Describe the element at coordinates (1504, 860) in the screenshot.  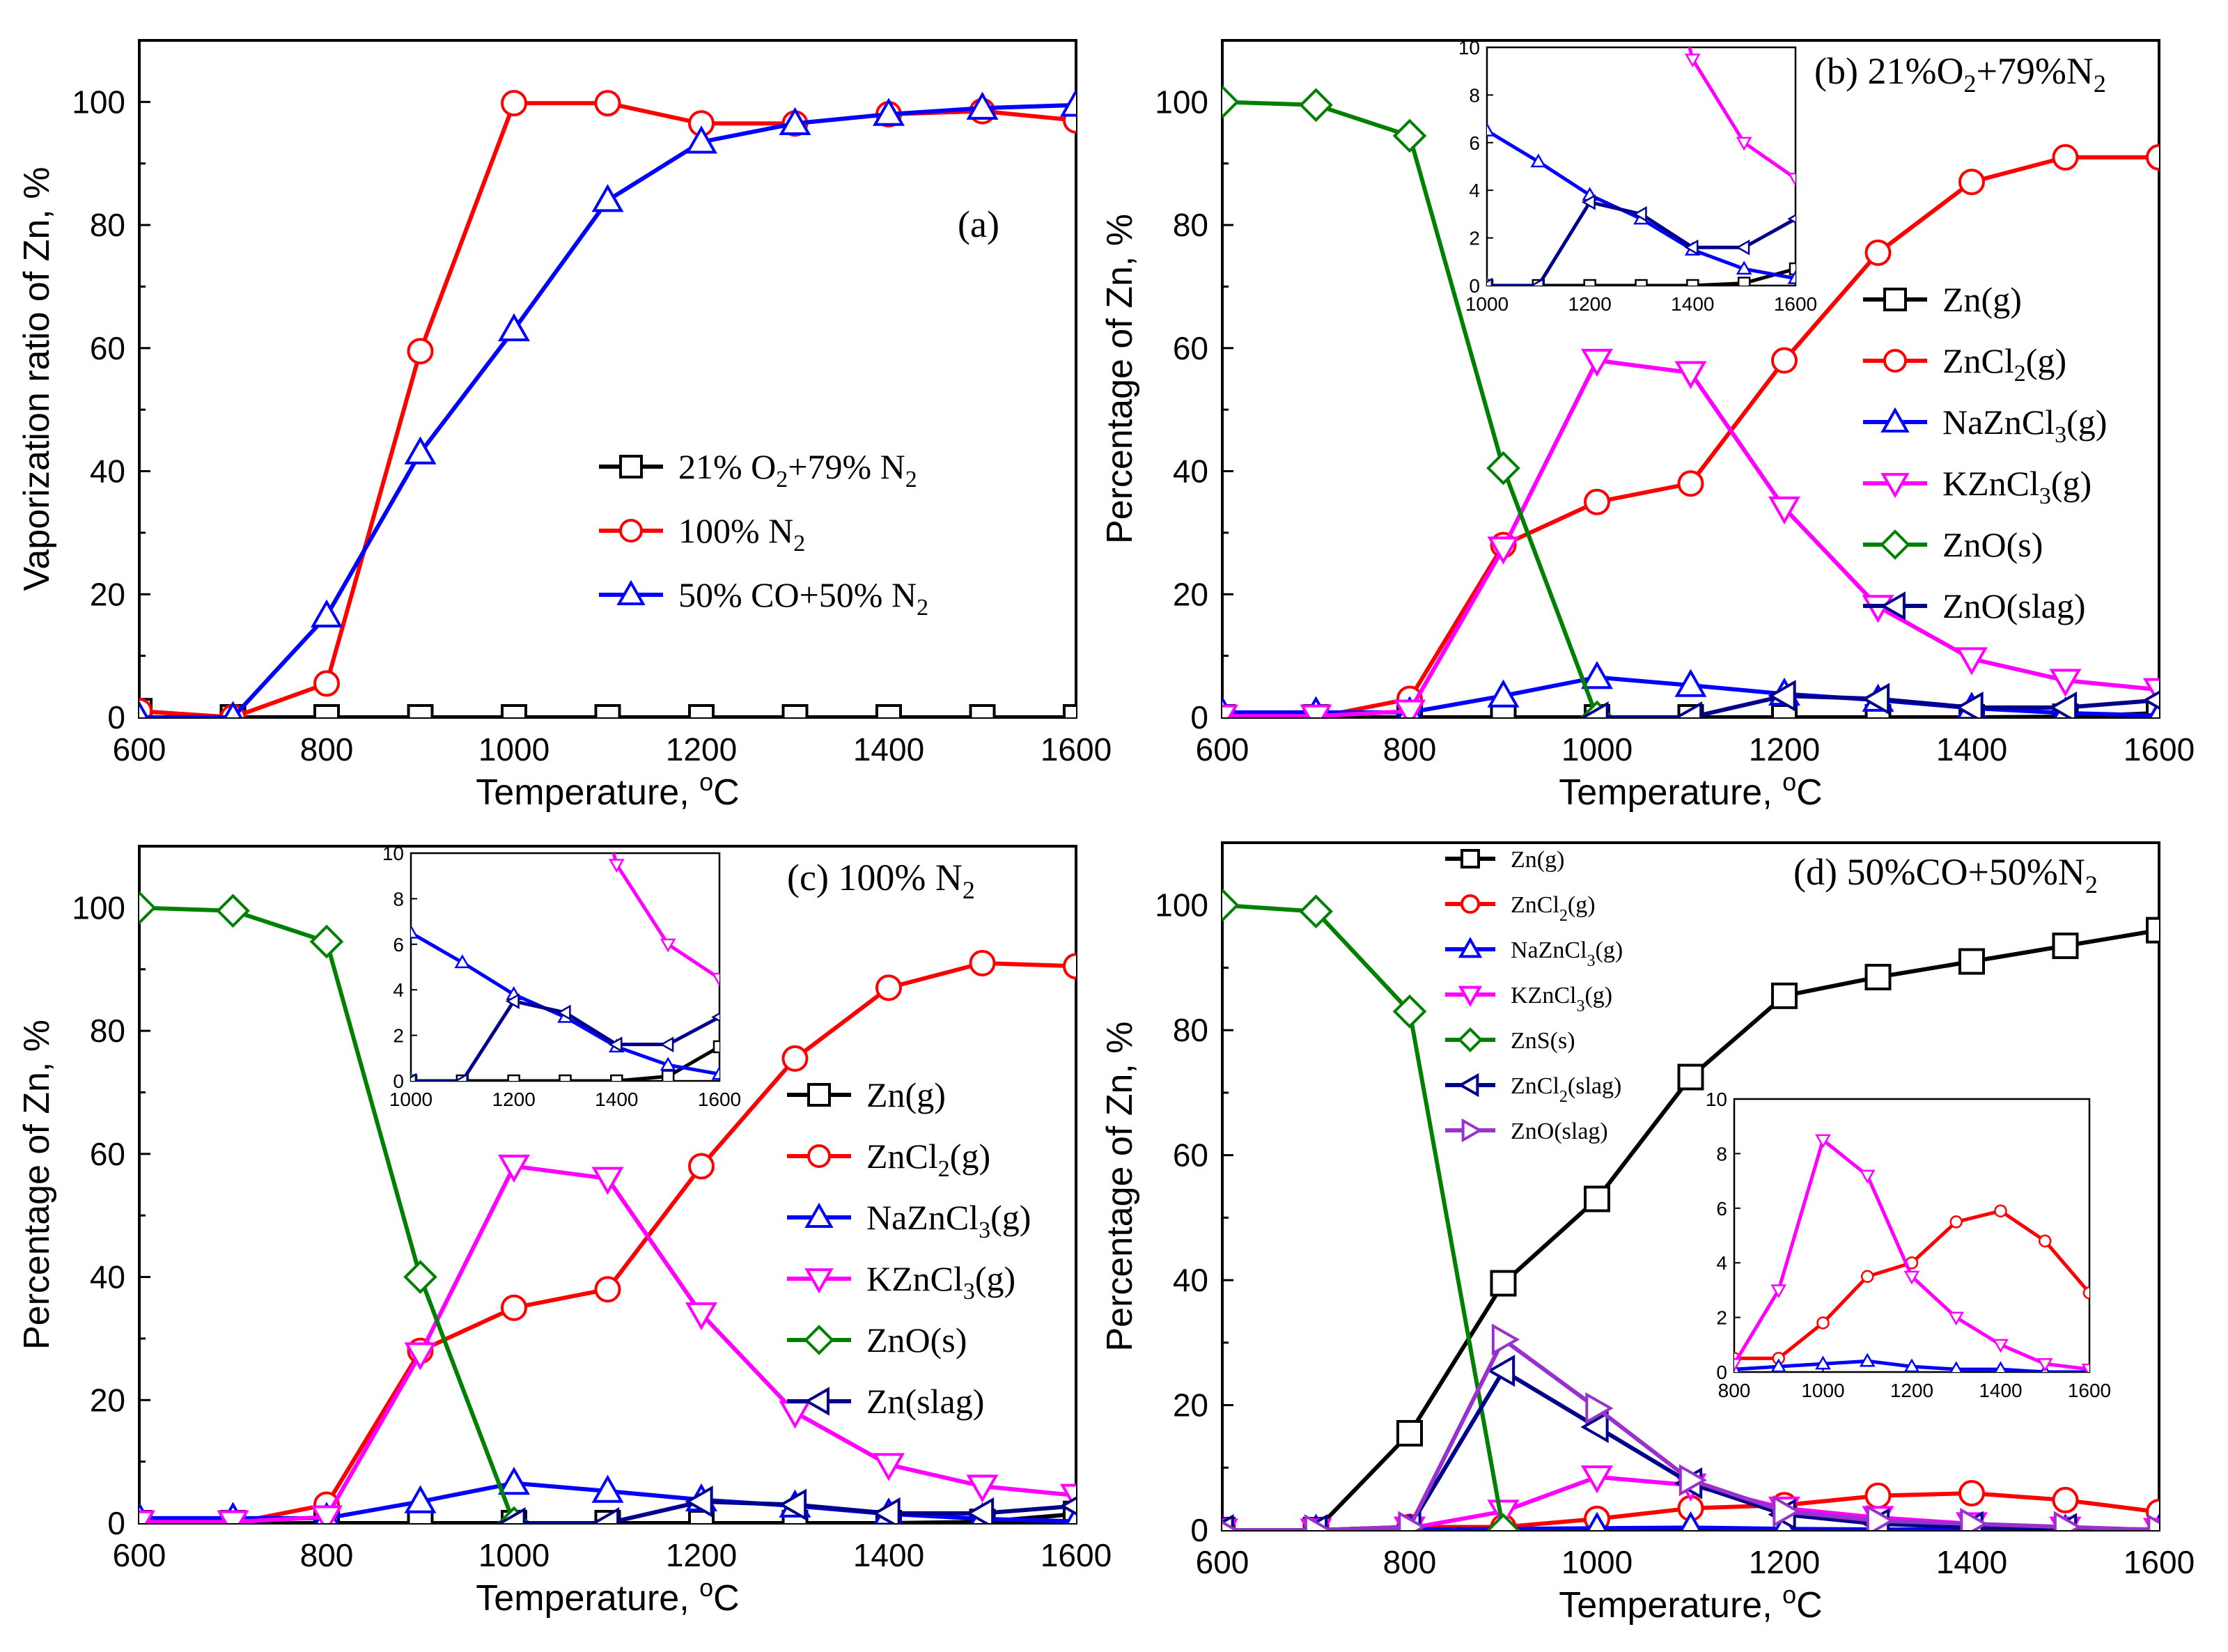
I see `legend-item: Zn(g)` at that location.